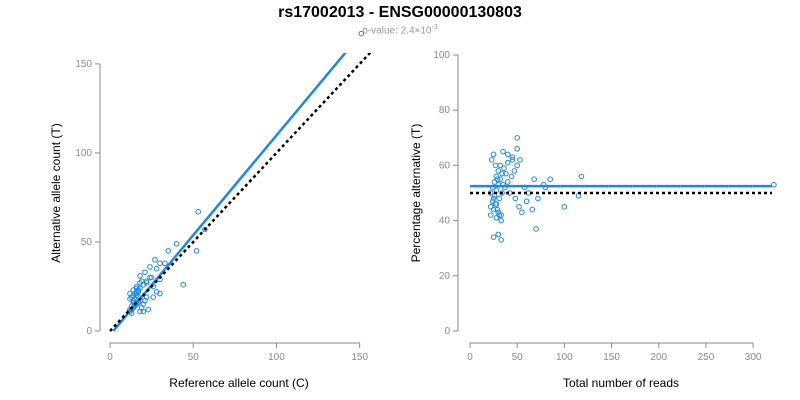 The width and height of the screenshot is (800, 400). Describe the element at coordinates (706, 357) in the screenshot. I see `right-x-tick-label: 250` at that location.